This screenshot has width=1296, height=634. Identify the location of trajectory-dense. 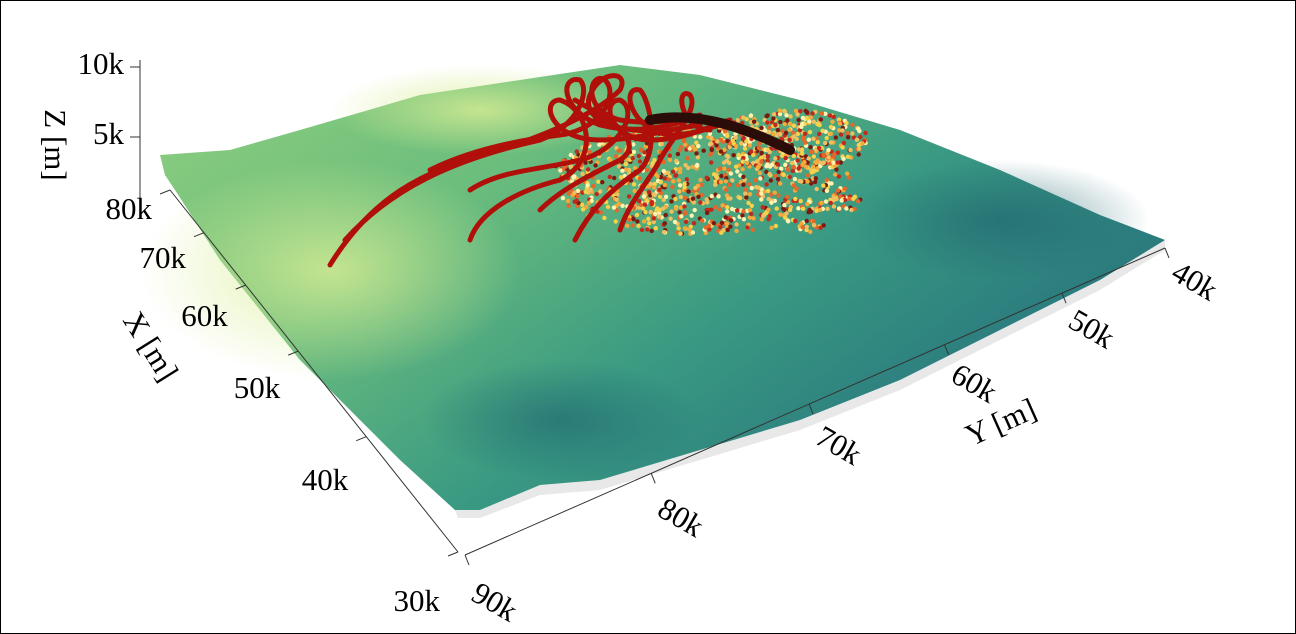
(720, 133).